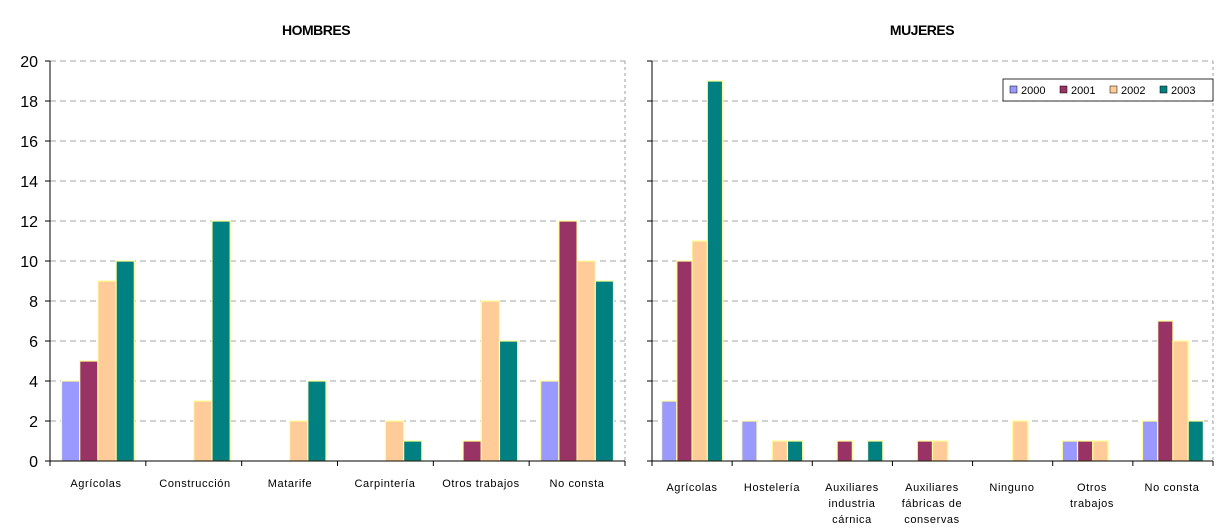  What do you see at coordinates (669, 431) in the screenshot?
I see `mujeres-bar-agricolas-2000` at bounding box center [669, 431].